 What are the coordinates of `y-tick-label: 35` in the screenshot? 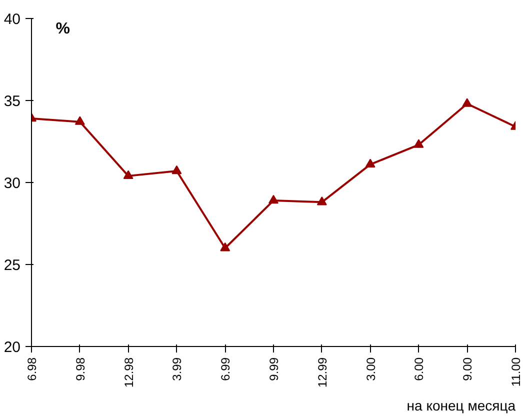 It's located at (12, 101).